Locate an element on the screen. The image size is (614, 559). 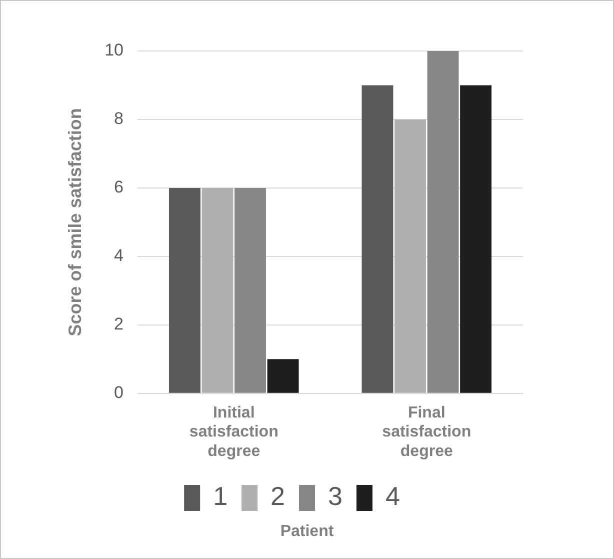
legend-label: 1 is located at coordinates (220, 496).